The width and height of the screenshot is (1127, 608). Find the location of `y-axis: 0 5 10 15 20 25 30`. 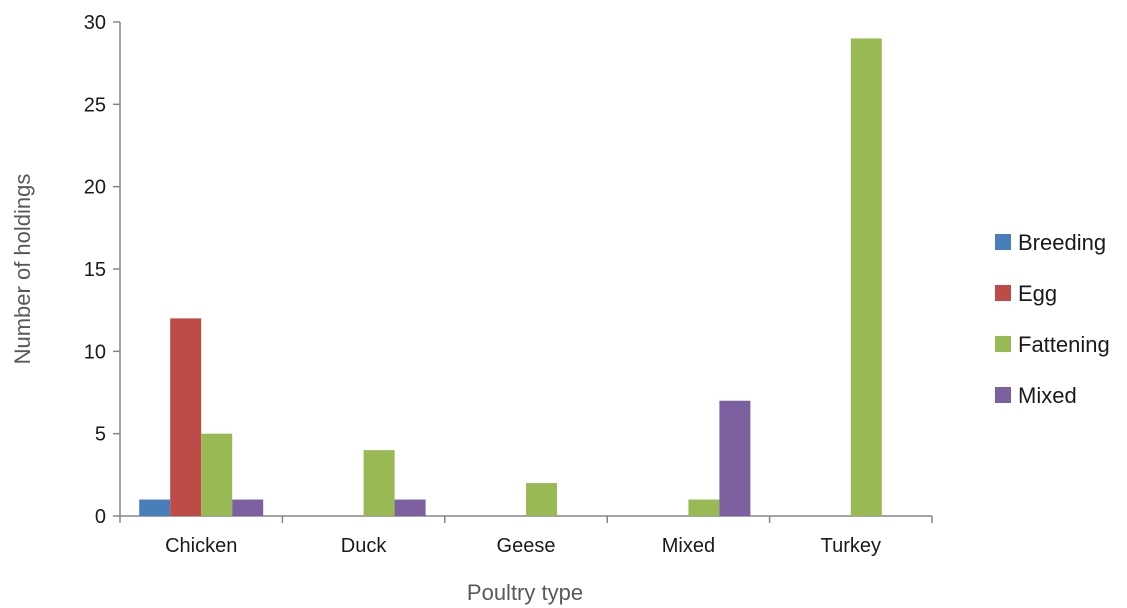

y-axis: 0 5 10 15 20 25 30 is located at coordinates (102, 270).